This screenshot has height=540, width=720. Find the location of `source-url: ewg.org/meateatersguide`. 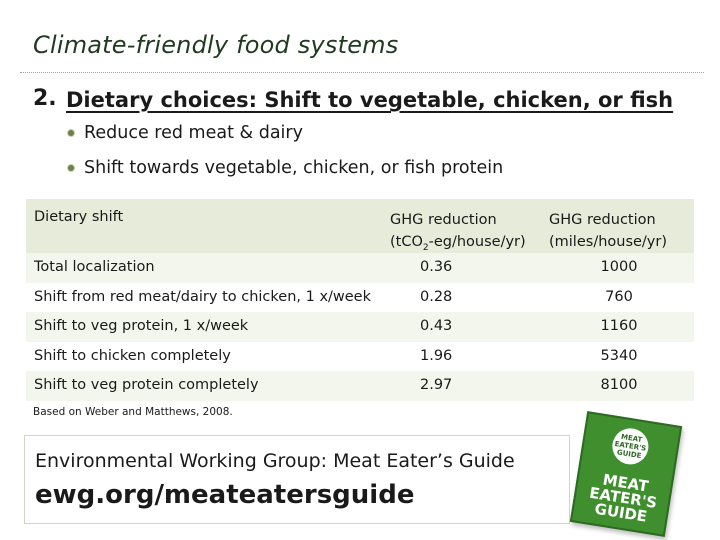

source-url: ewg.org/meateatersguide is located at coordinates (225, 495).